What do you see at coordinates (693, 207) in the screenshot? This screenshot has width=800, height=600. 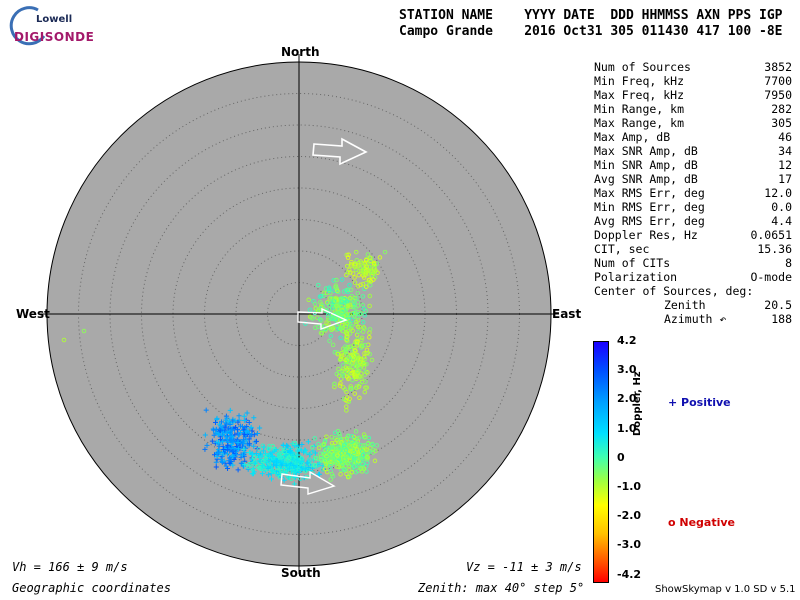 I see `stat-row: Min RMS Err, deg 0.0` at bounding box center [693, 207].